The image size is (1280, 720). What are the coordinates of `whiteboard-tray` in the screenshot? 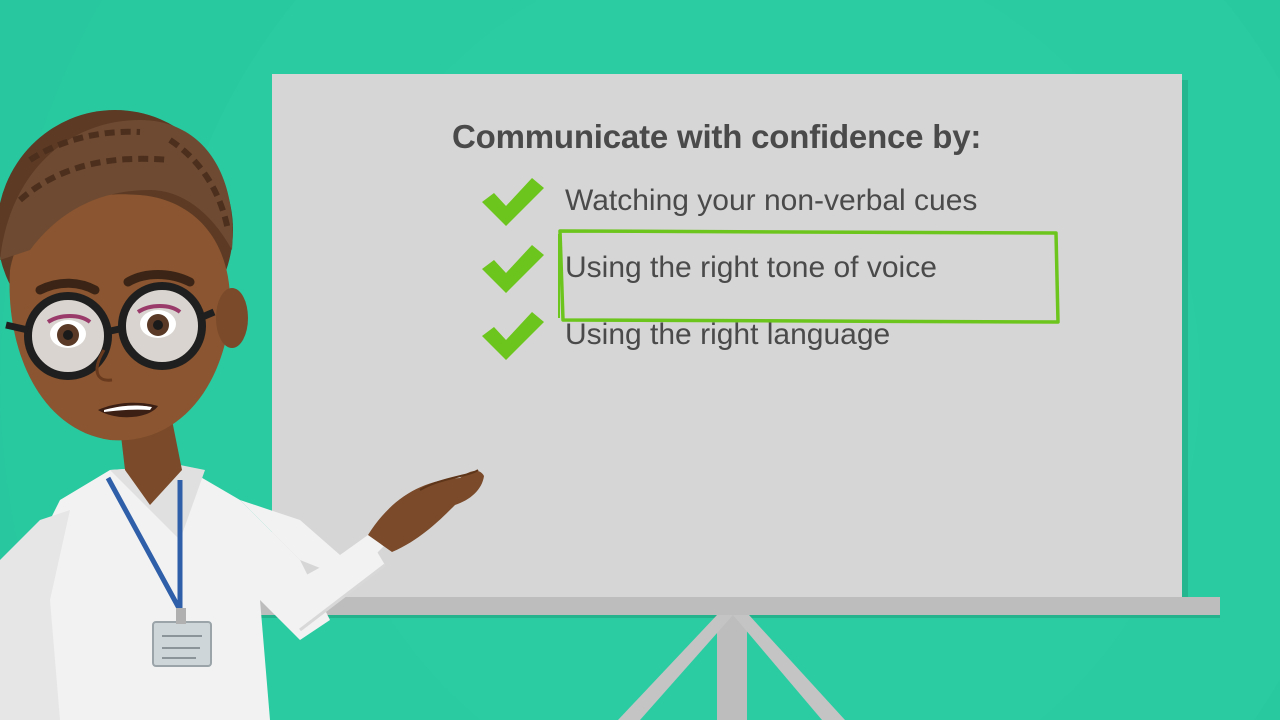 It's located at (728, 606).